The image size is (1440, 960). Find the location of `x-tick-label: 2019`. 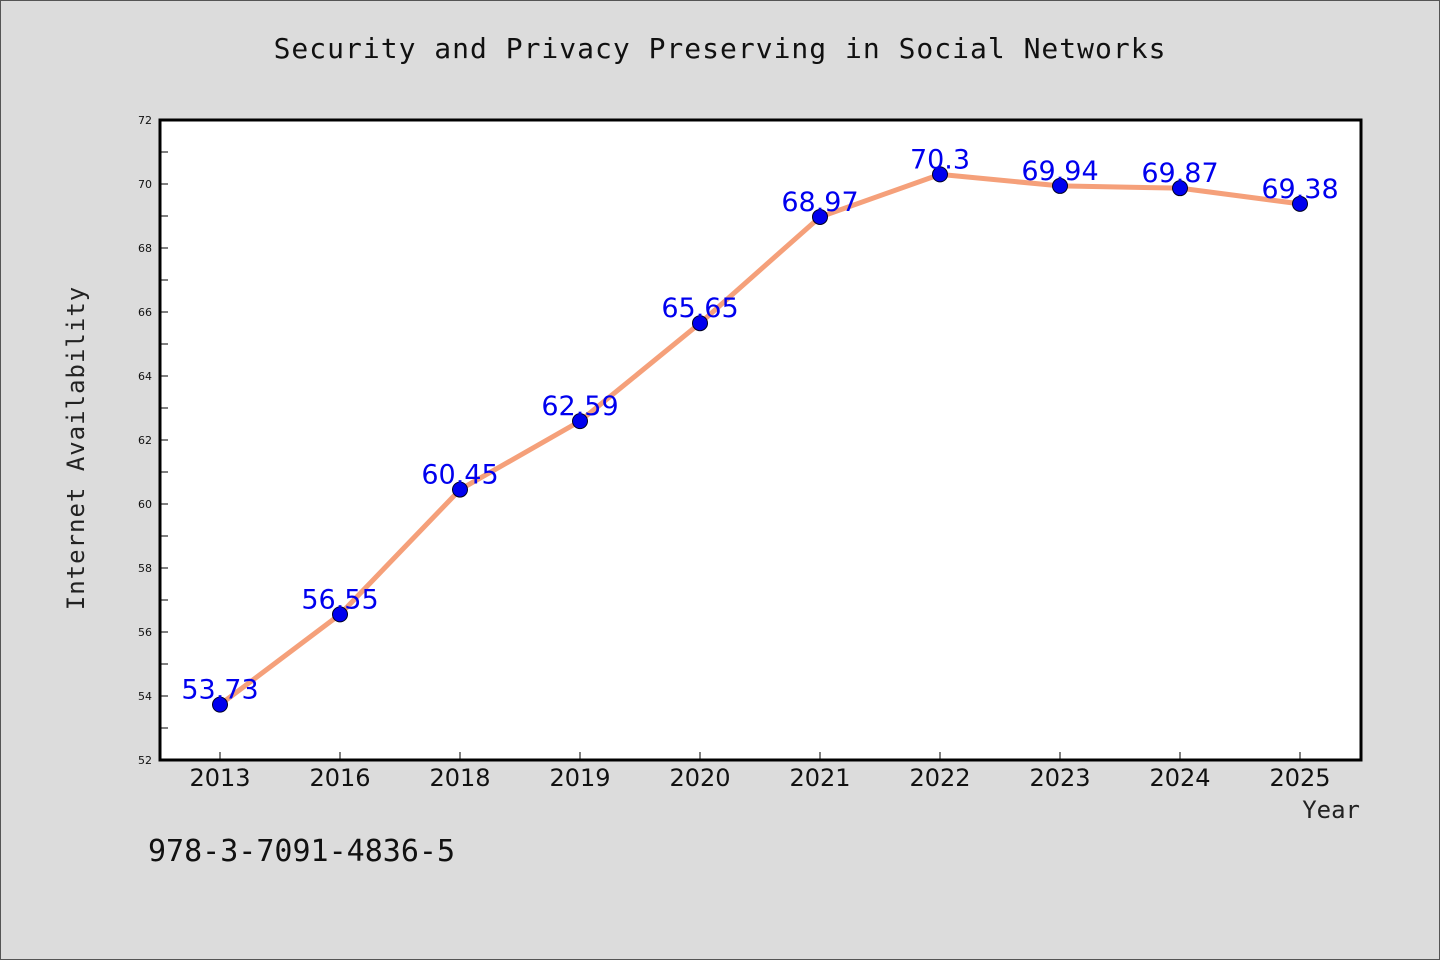

x-tick-label: 2019 is located at coordinates (579, 778).